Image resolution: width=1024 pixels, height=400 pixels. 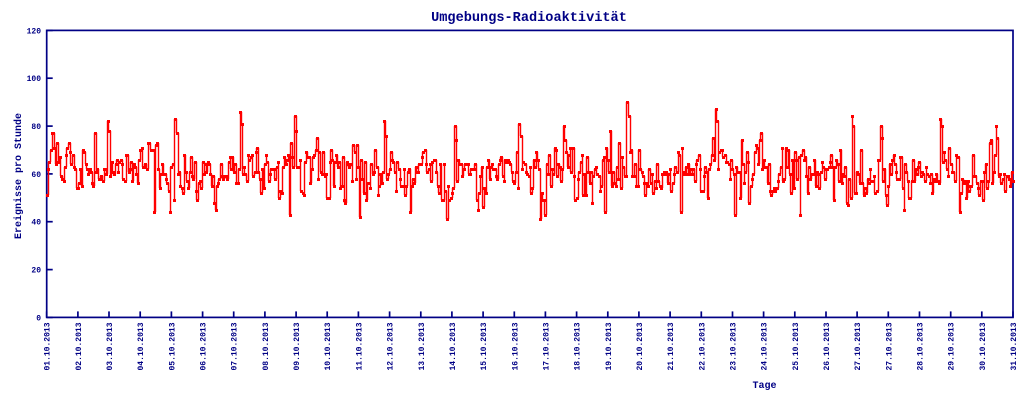 What do you see at coordinates (36, 127) in the screenshot?
I see `svg-text: 80` at bounding box center [36, 127].